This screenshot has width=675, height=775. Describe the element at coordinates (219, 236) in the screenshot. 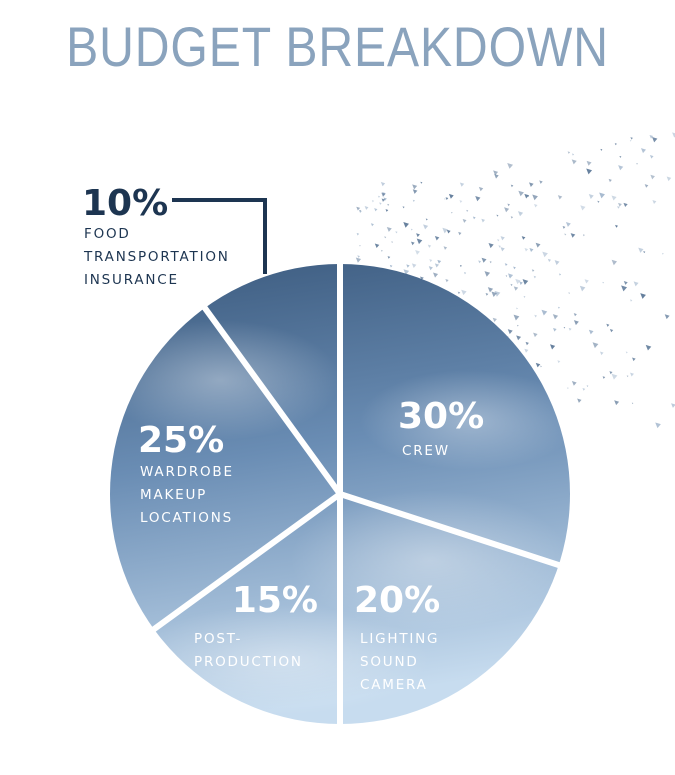

I see `leader-line` at that location.